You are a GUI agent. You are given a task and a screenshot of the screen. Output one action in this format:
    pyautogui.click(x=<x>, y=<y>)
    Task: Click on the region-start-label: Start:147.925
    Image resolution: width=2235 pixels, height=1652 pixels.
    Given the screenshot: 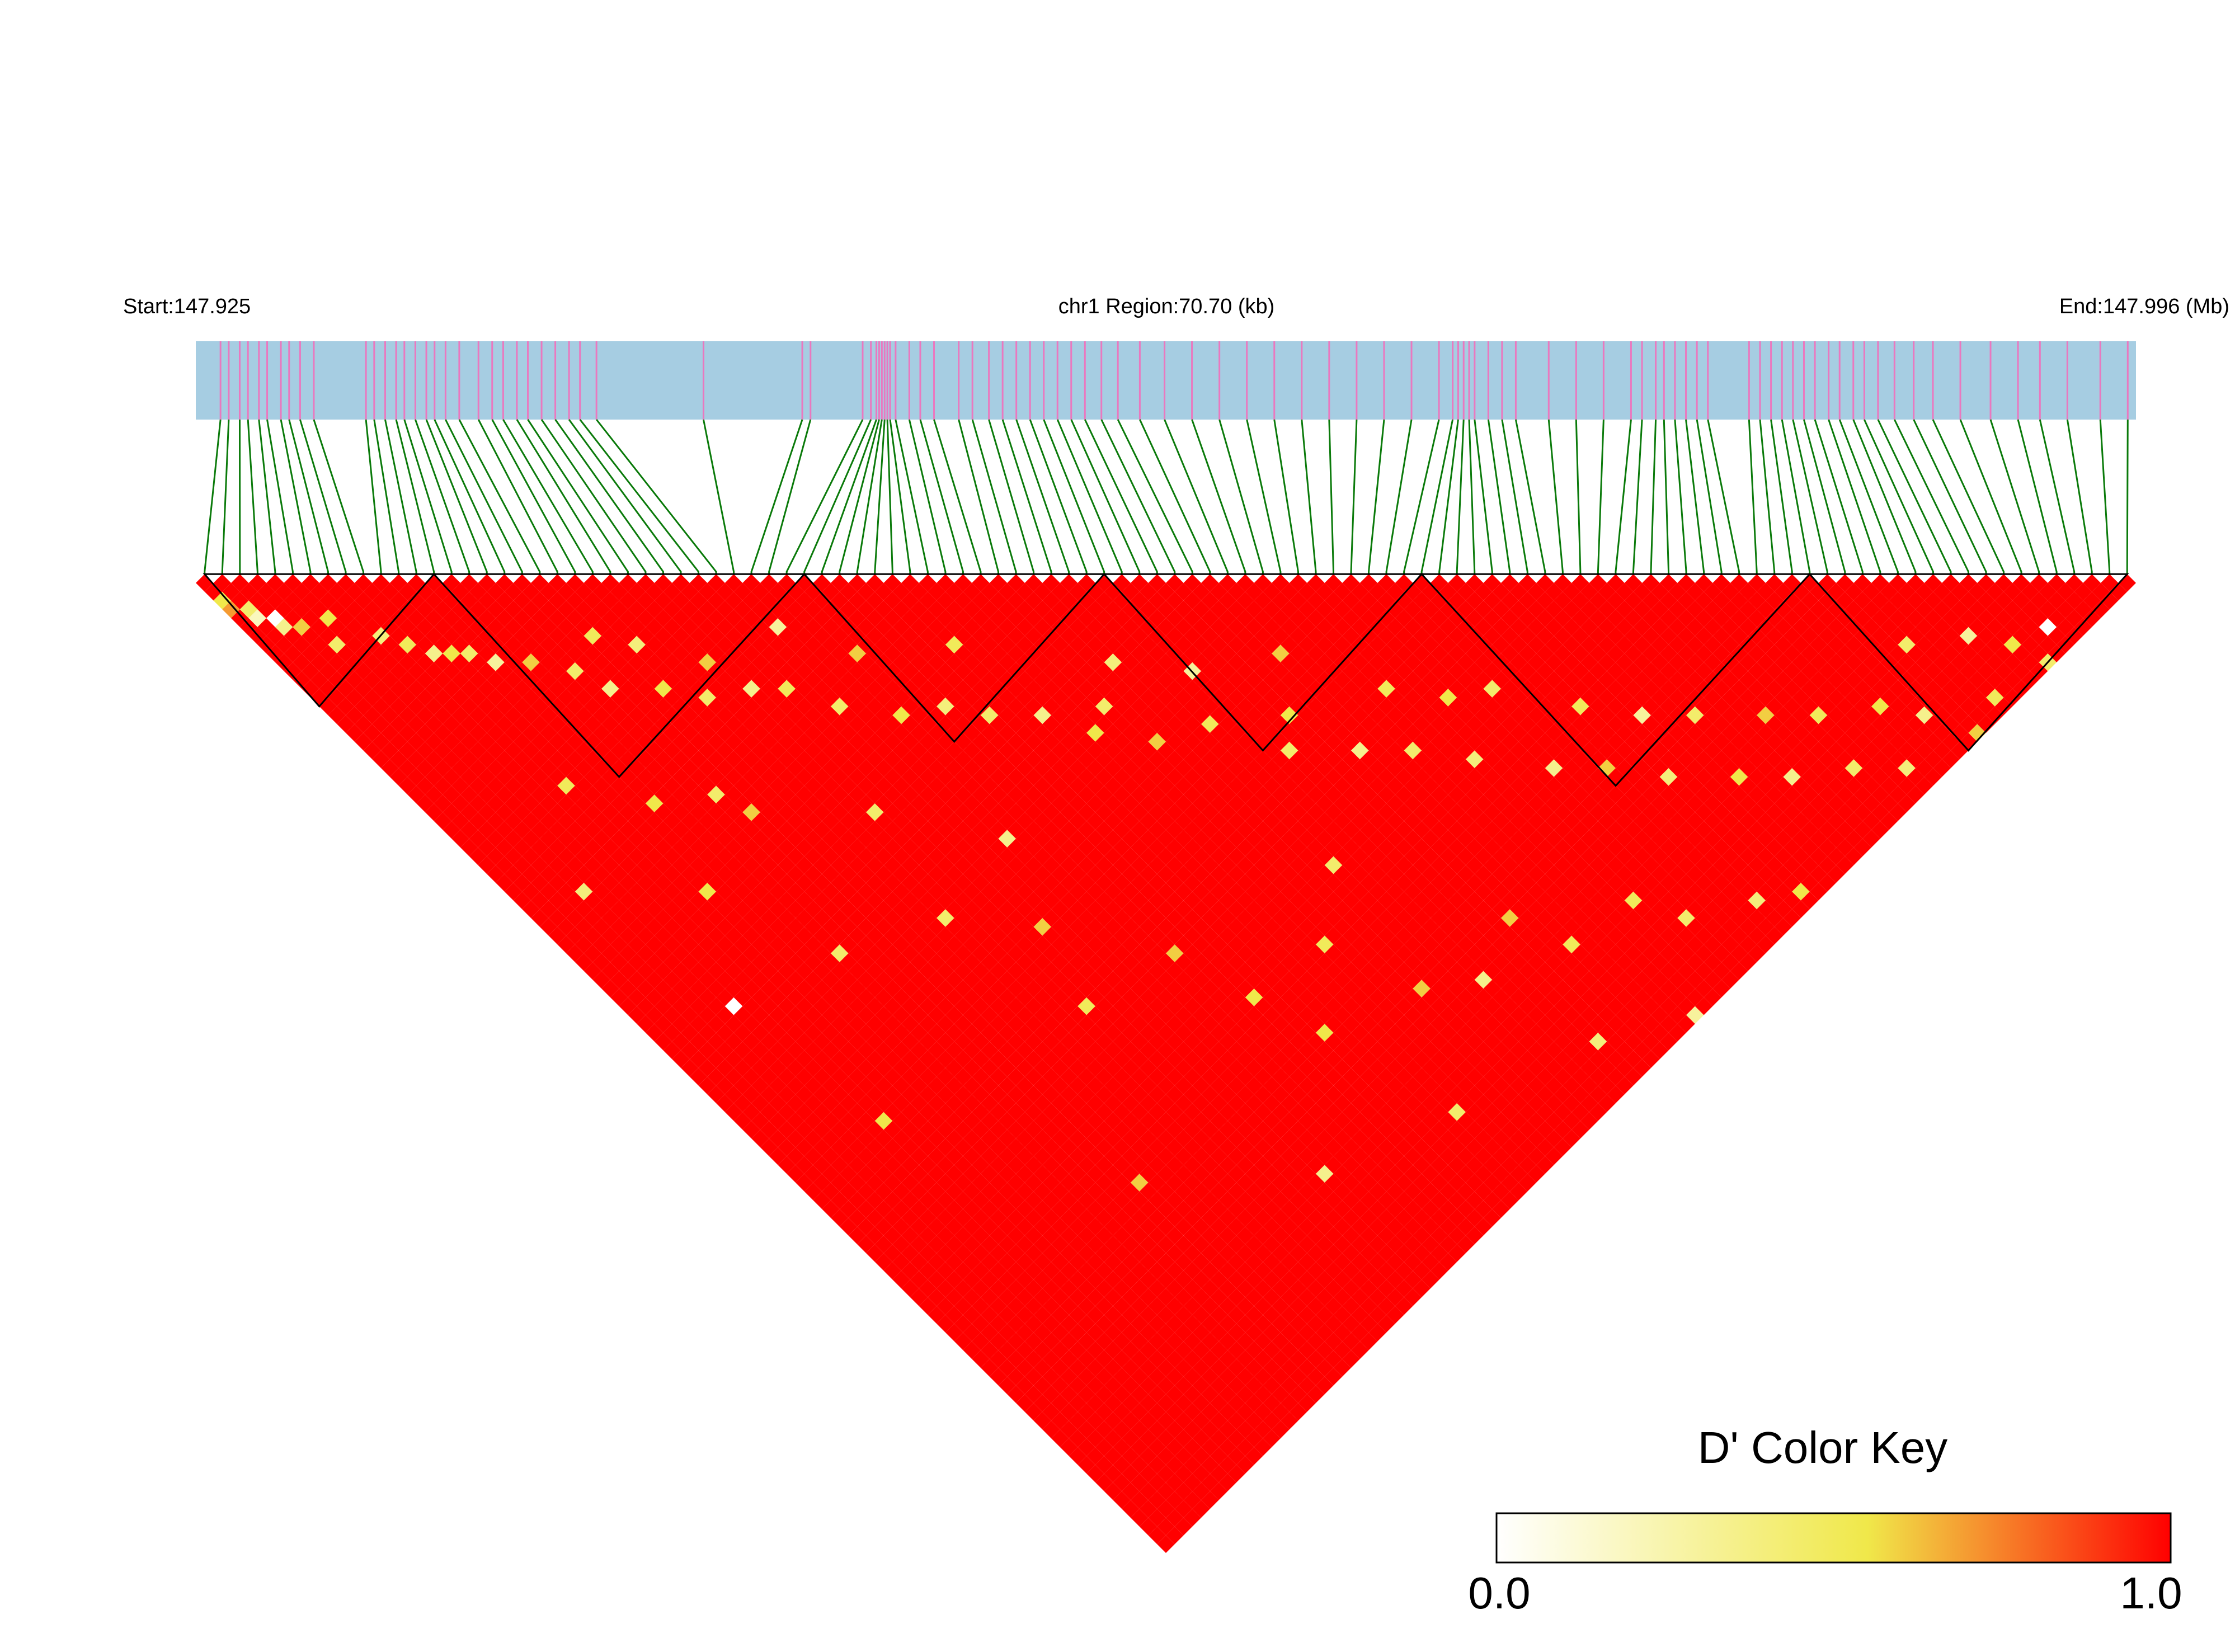 What is the action you would take?
    pyautogui.click(x=187, y=306)
    